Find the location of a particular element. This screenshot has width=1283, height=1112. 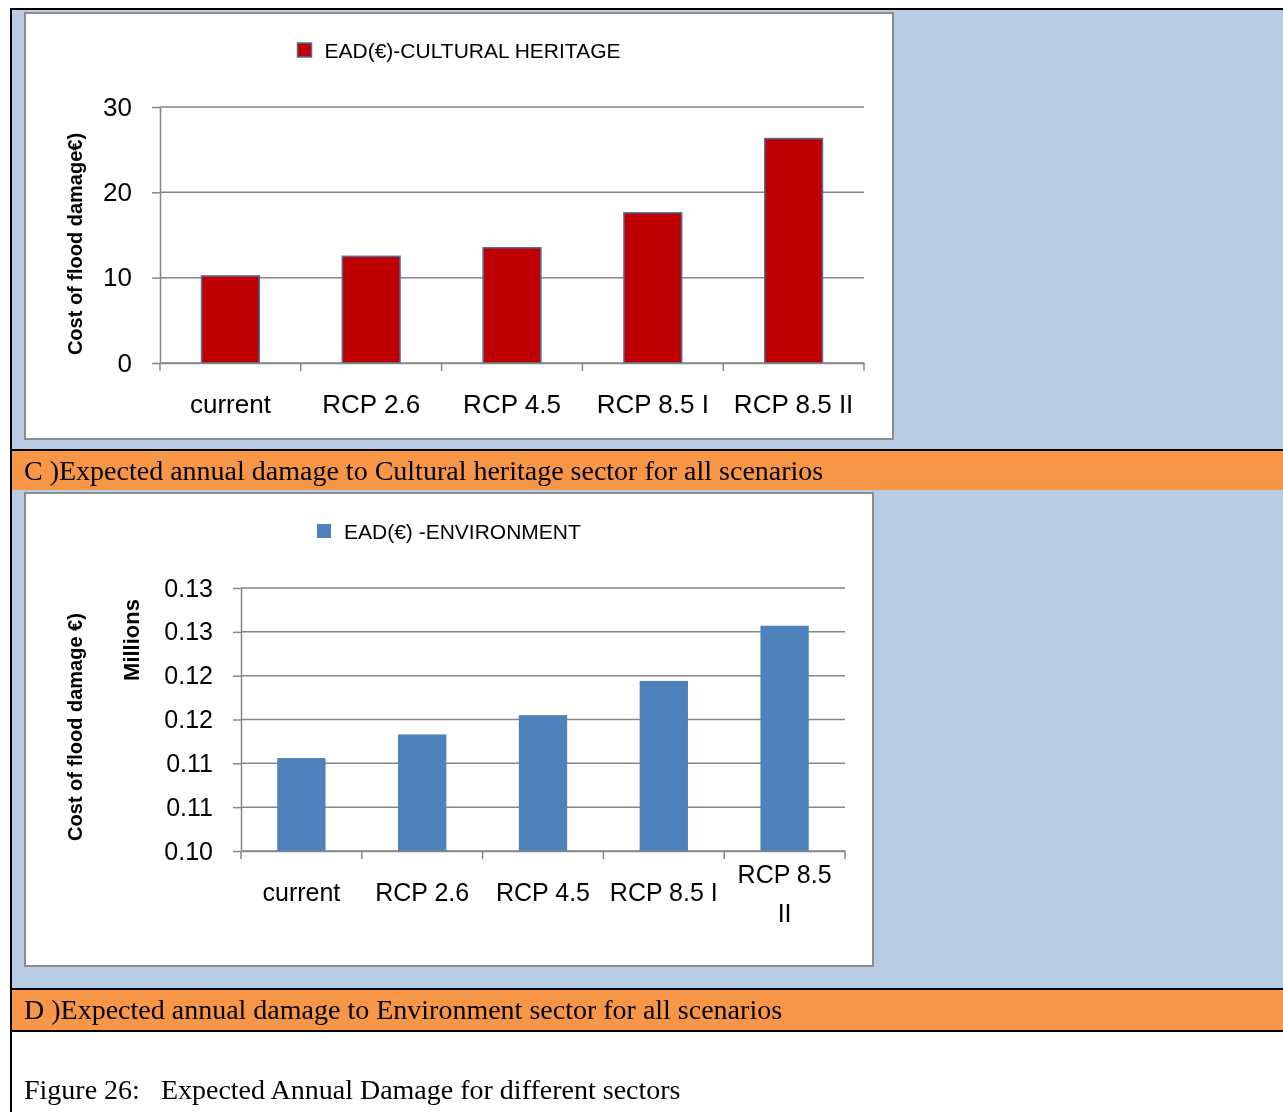

y-tick-label: 10 is located at coordinates (117, 277).